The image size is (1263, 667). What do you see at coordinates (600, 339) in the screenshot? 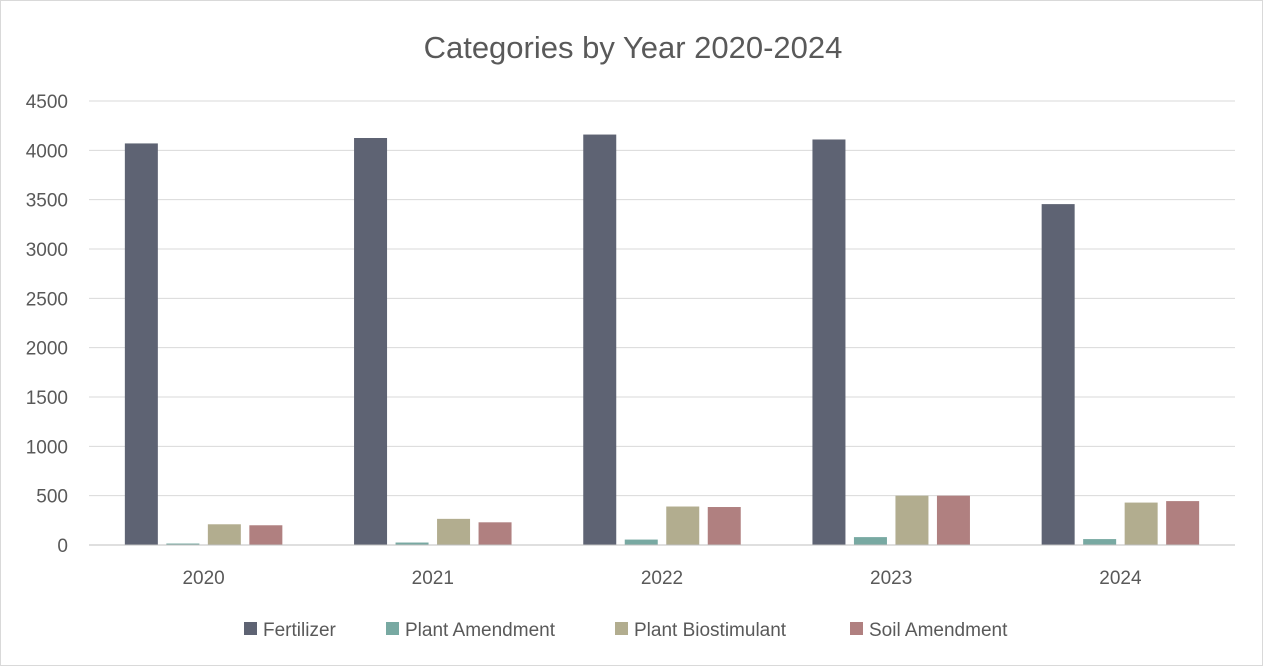
I see `bar-fertilizer-2022` at bounding box center [600, 339].